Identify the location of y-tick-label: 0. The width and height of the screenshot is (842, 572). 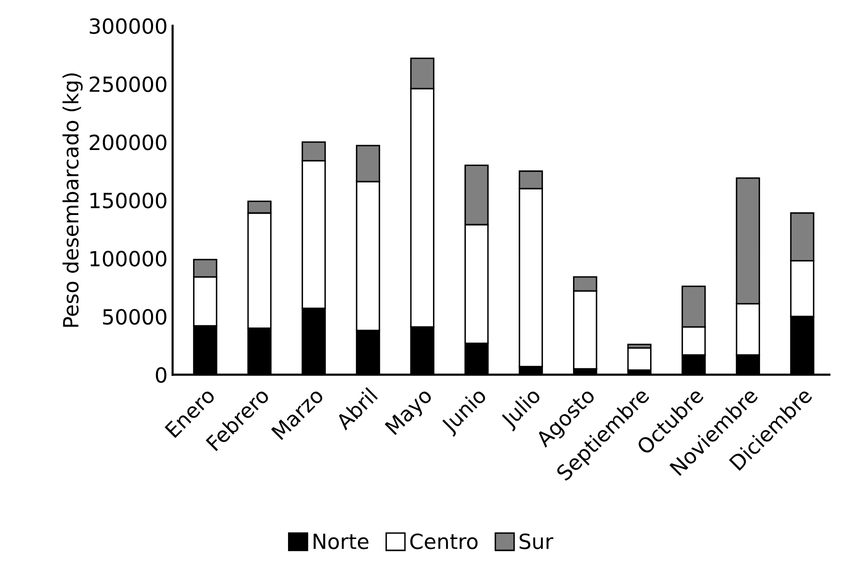
(161, 375).